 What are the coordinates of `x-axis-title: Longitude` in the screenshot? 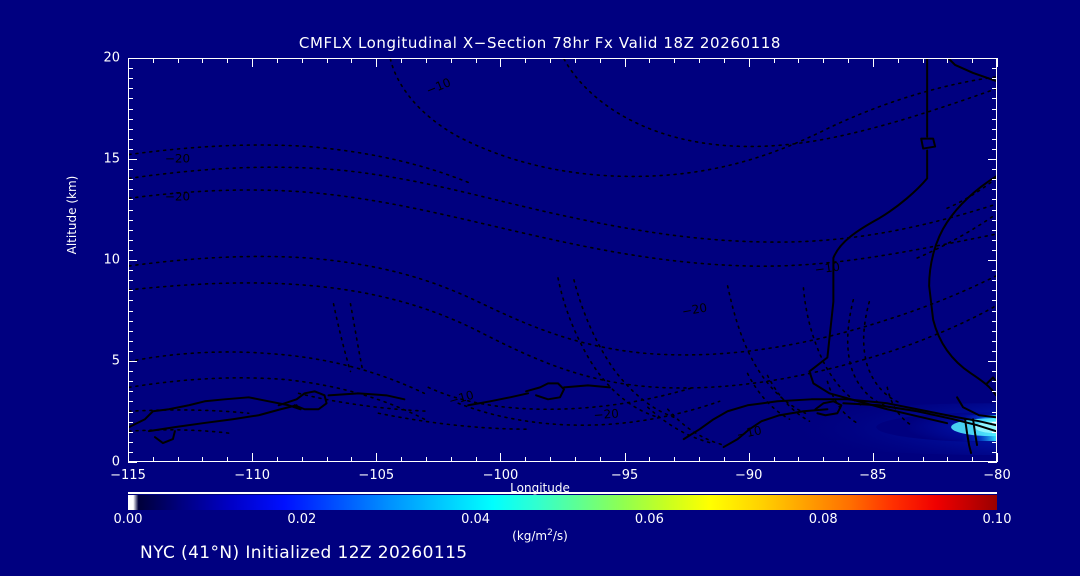 It's located at (540, 488).